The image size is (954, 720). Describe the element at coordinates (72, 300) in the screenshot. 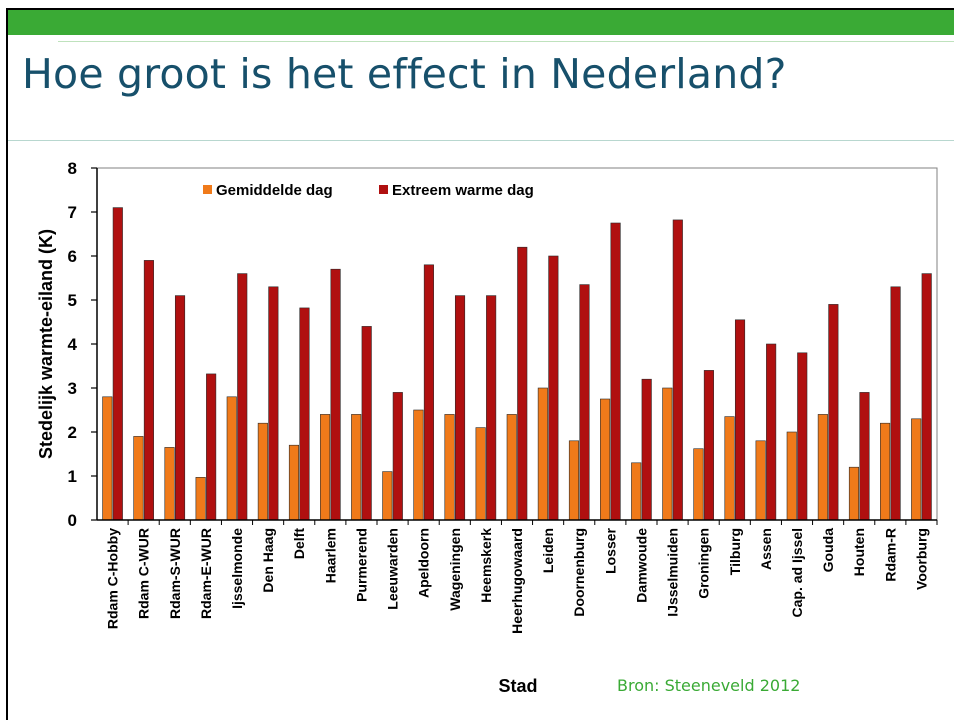

I see `y-tick-label: 5` at that location.